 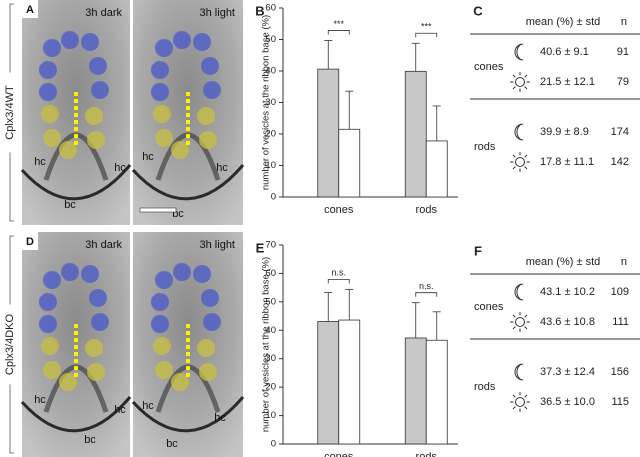 I want to click on y-tick-label: 30, so click(x=270, y=102).